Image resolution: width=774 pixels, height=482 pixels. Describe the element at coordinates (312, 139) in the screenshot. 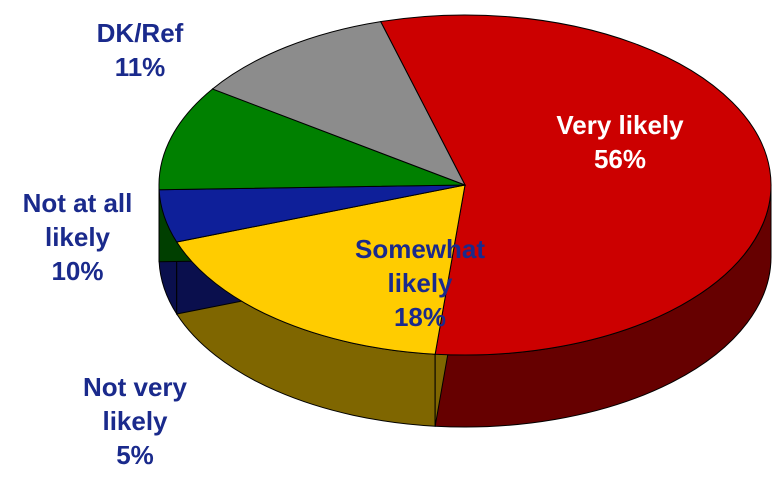

I see `slice-not-at-all-likely` at that location.